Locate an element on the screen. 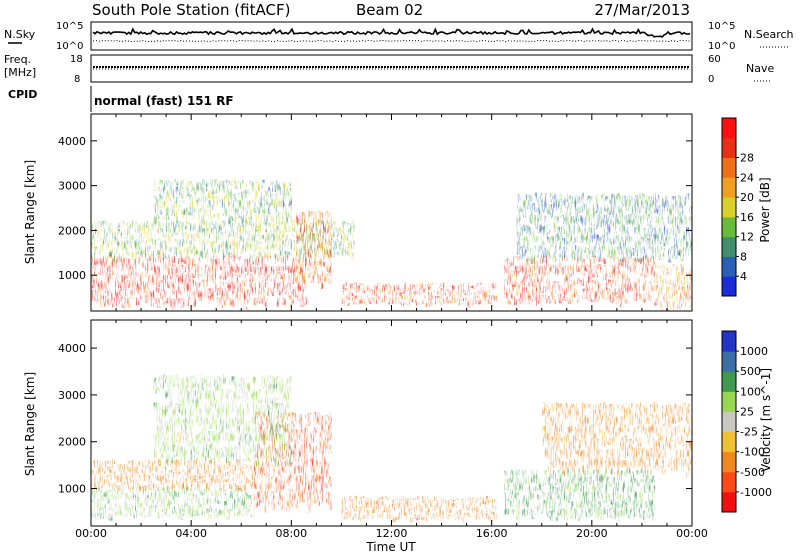 The image size is (800, 554). noise-left-tick-top: 10^5 is located at coordinates (69, 26).